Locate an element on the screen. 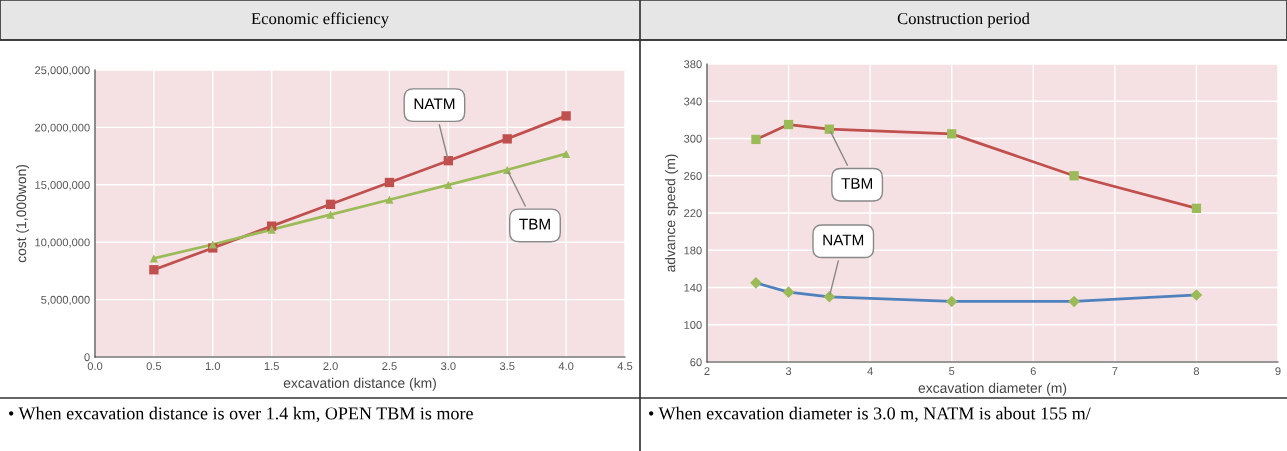 This screenshot has height=451, width=1287. x-tick-label: 4.5 is located at coordinates (625, 366).